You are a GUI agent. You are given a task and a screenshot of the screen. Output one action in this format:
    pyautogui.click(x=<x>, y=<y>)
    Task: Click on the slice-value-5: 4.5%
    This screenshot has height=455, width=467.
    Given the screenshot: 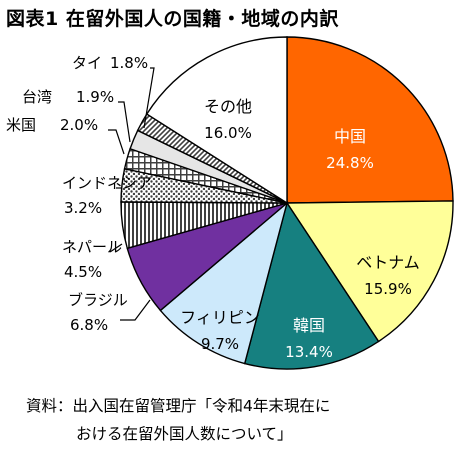 What is the action you would take?
    pyautogui.click(x=83, y=272)
    